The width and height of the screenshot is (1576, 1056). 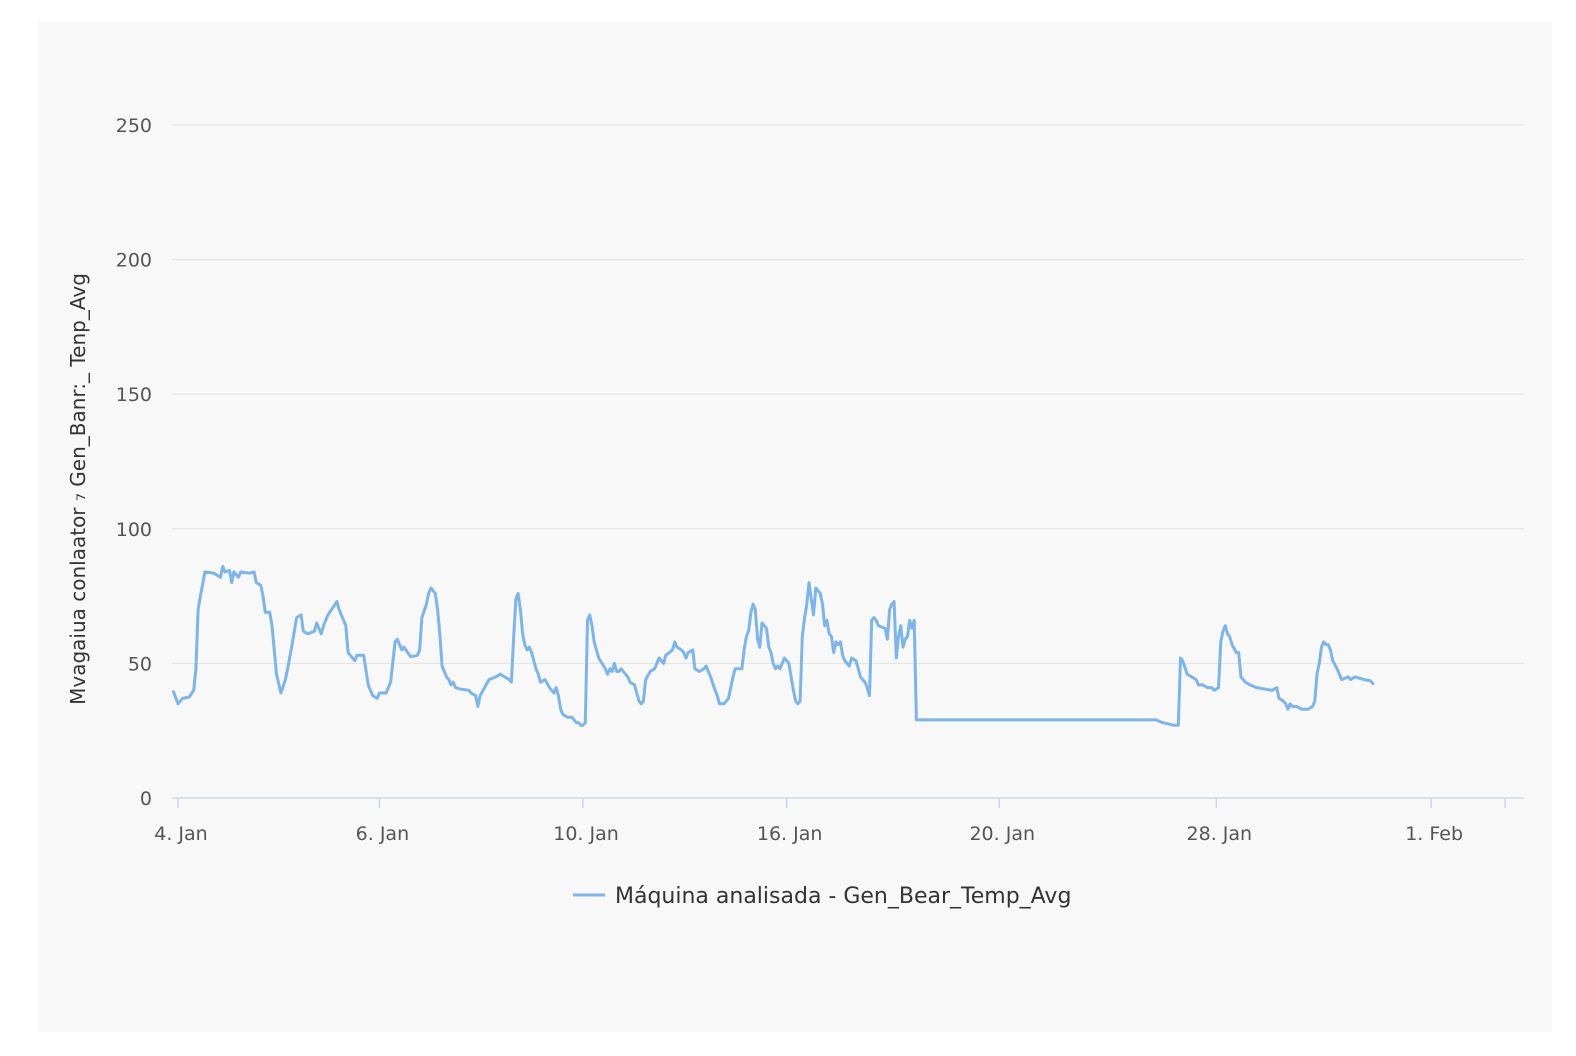 What do you see at coordinates (382, 834) in the screenshot?
I see `x-tick-label: 6. Jan` at bounding box center [382, 834].